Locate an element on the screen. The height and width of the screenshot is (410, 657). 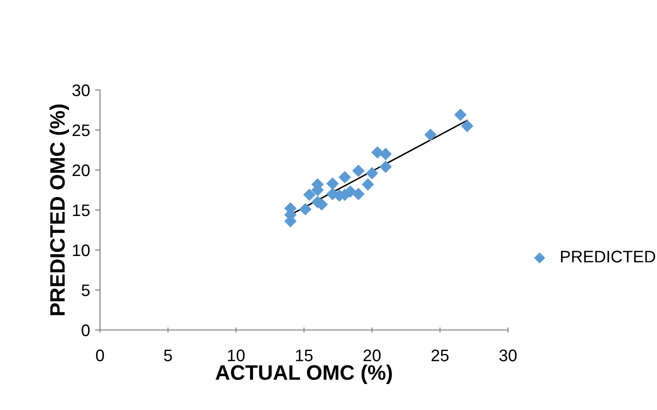
y-tick-label: 5 is located at coordinates (86, 290).